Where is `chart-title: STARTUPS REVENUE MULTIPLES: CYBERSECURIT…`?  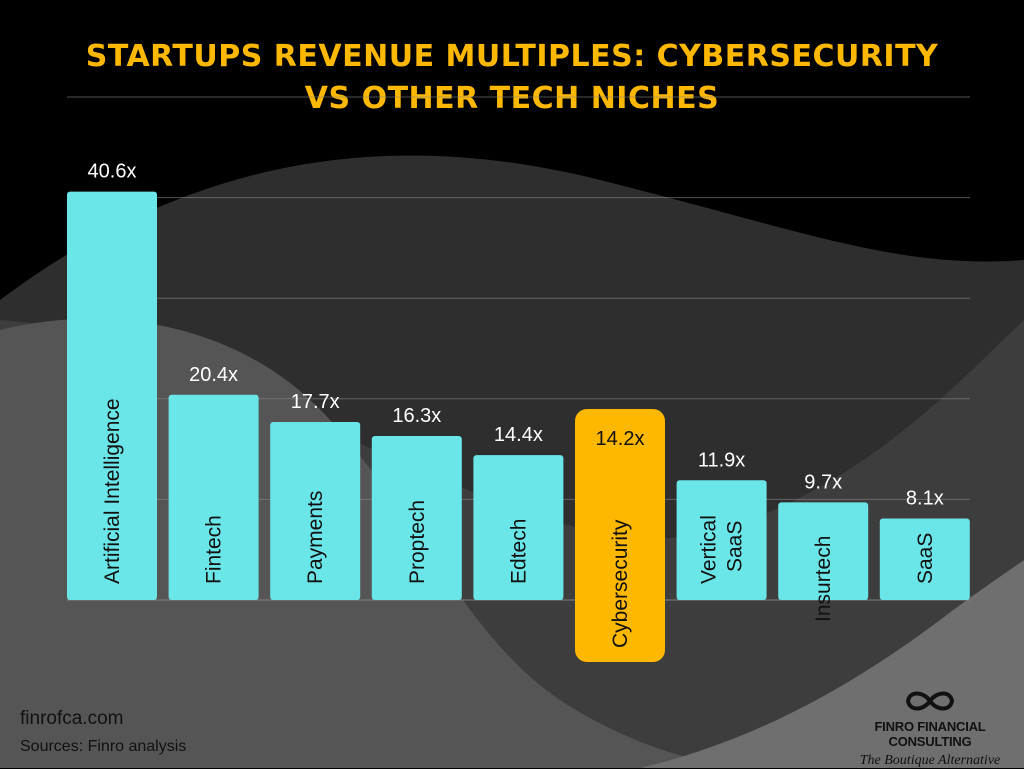
chart-title: STARTUPS REVENUE MULTIPLES: CYBERSECURIT… is located at coordinates (512, 77).